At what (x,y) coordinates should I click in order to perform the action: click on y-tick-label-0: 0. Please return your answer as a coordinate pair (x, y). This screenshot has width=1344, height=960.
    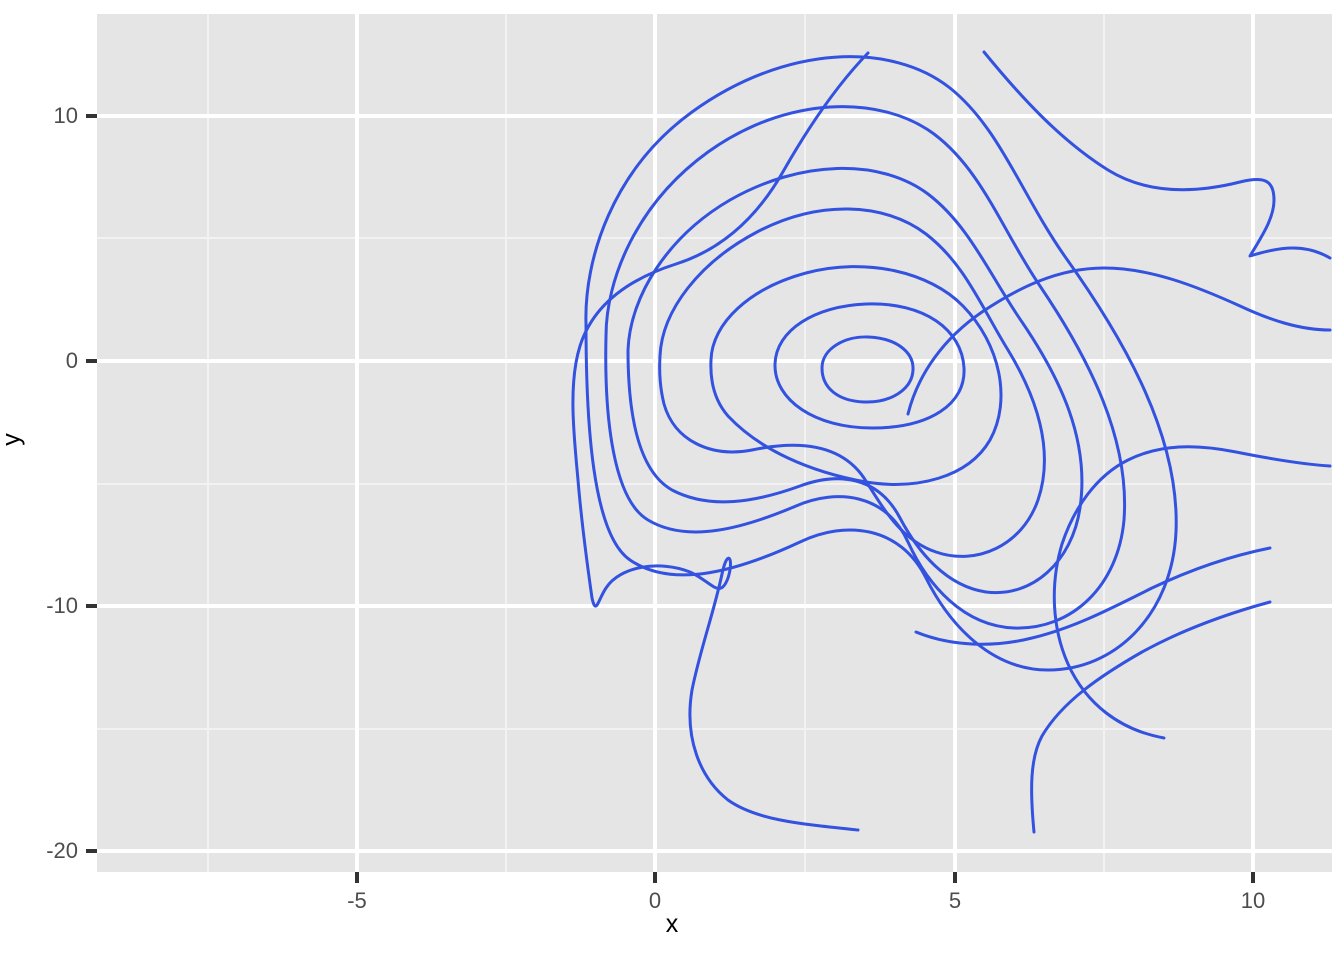
    Looking at the image, I should click on (71, 360).